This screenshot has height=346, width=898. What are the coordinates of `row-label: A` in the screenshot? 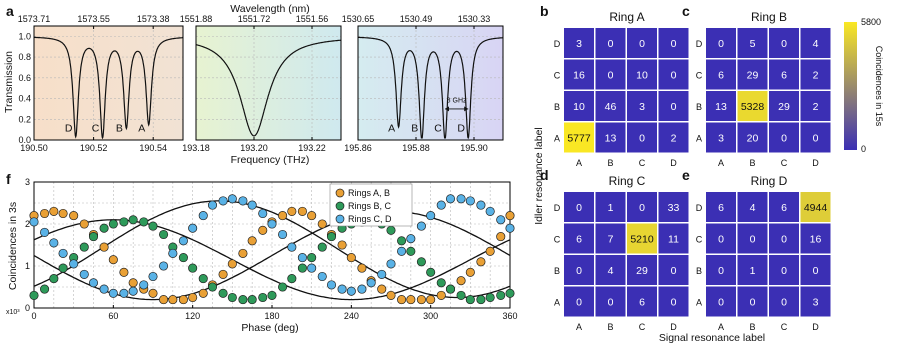 It's located at (557, 303).